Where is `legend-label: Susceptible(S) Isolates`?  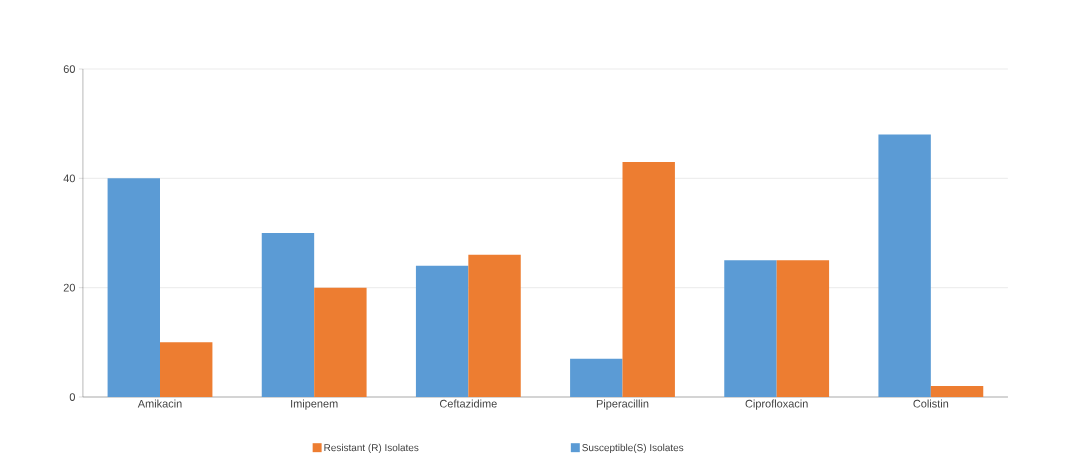
legend-label: Susceptible(S) Isolates is located at coordinates (633, 448).